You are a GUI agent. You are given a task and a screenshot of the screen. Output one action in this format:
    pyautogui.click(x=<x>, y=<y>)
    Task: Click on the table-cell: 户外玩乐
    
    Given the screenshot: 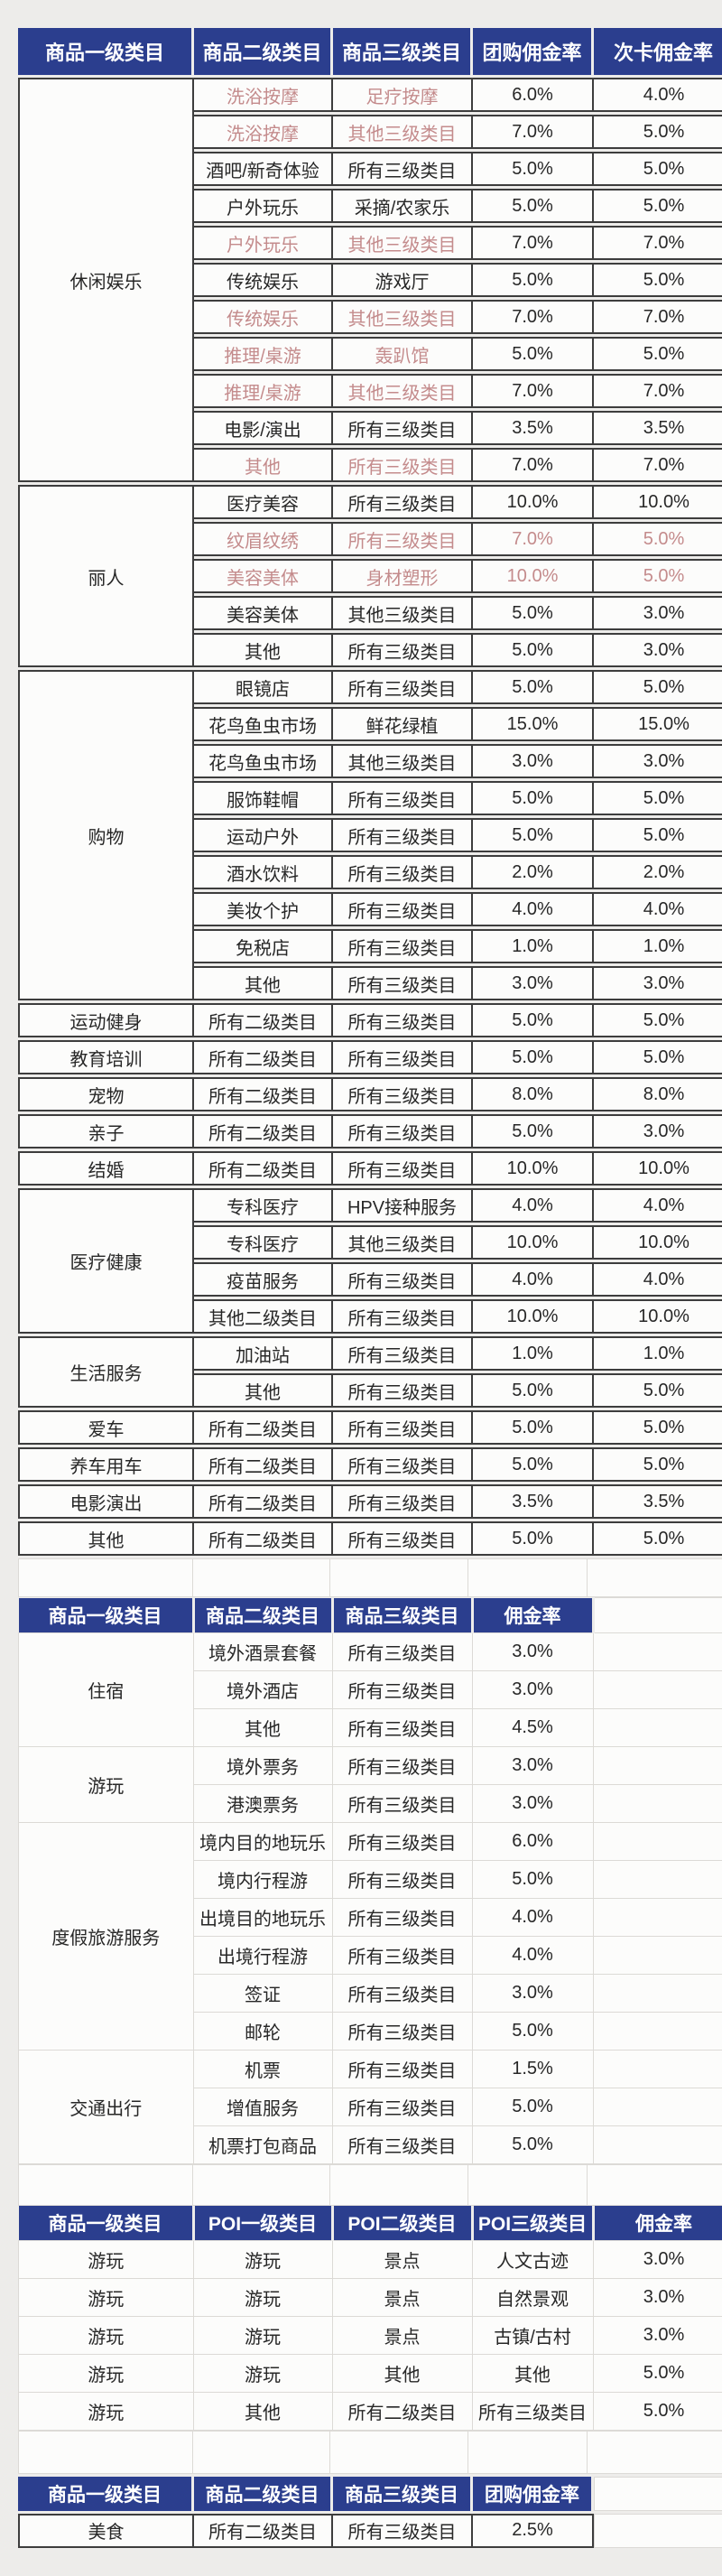 What is the action you would take?
    pyautogui.click(x=263, y=243)
    